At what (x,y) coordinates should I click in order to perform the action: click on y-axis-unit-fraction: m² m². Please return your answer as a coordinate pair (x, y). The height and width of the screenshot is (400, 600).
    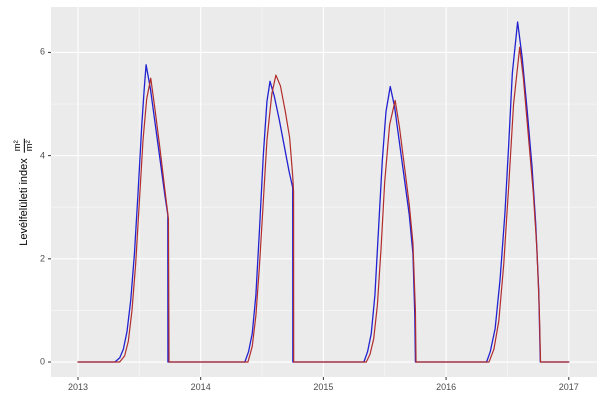
    Looking at the image, I should click on (23, 145).